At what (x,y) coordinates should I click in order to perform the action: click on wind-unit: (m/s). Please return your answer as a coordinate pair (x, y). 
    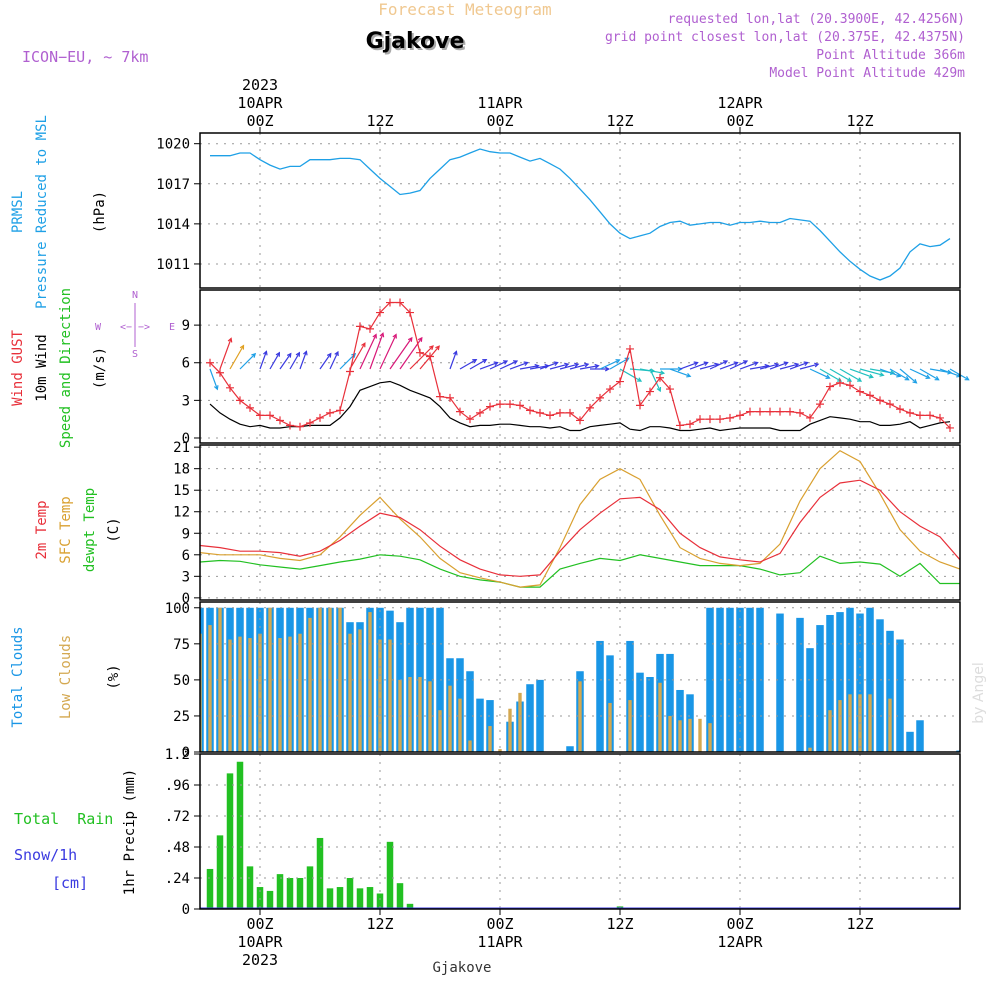
    Looking at the image, I should click on (100, 368).